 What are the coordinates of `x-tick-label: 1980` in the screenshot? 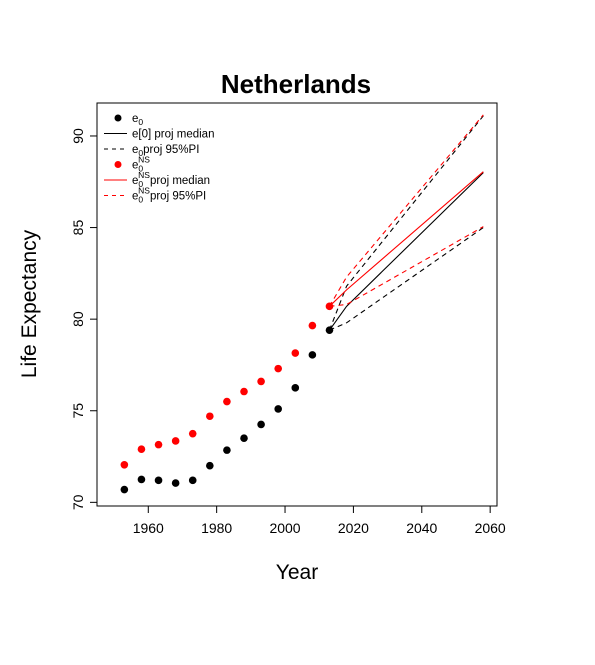 It's located at (216, 528).